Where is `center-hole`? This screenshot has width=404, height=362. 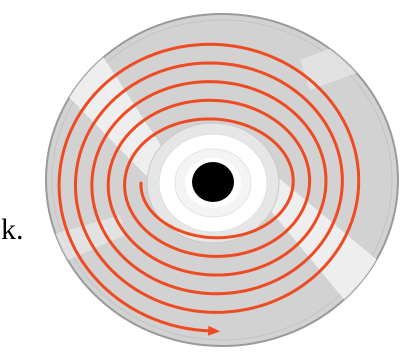 center-hole is located at coordinates (213, 182).